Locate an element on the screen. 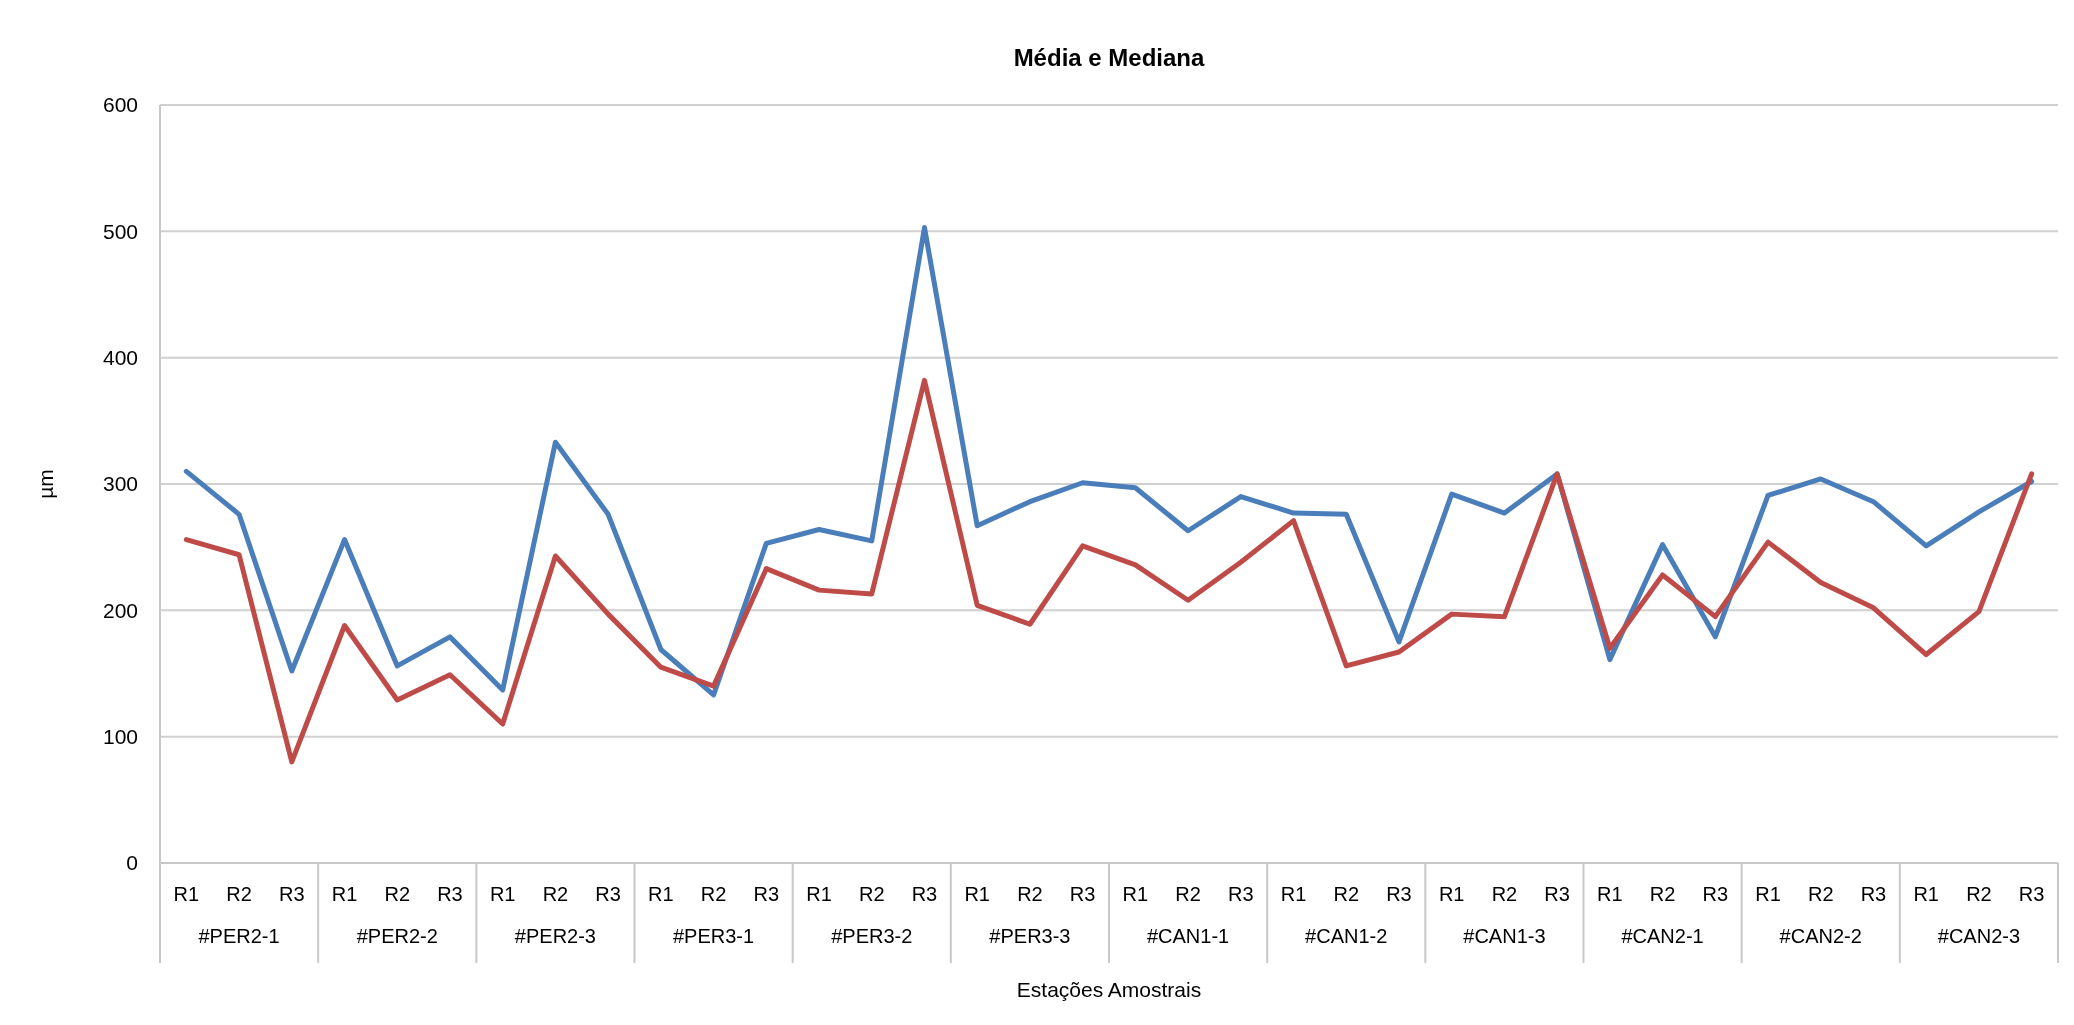 This screenshot has height=1025, width=2074. text: #CAN2-2 is located at coordinates (1820, 936).